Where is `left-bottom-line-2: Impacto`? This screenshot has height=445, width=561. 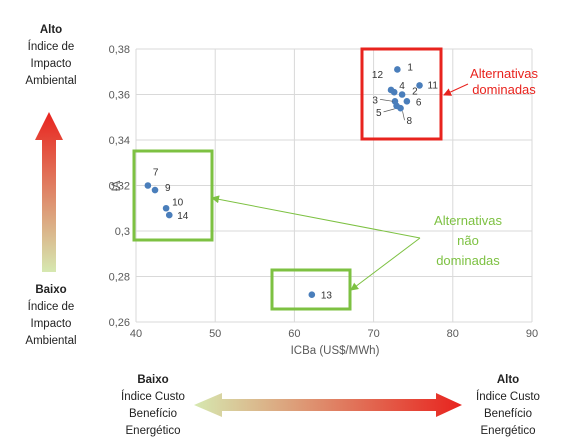 left-bottom-line-2: Impacto is located at coordinates (51, 324).